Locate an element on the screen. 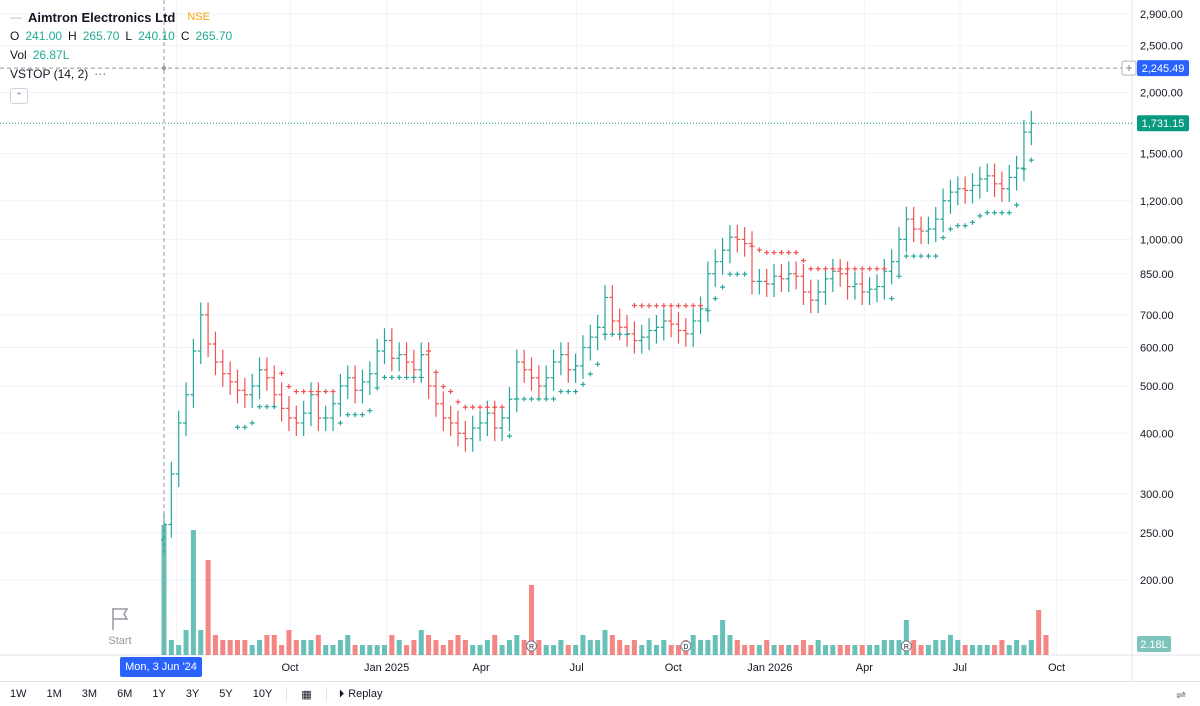 The image size is (1200, 706). timeframe-3m: 3M is located at coordinates (89, 694).